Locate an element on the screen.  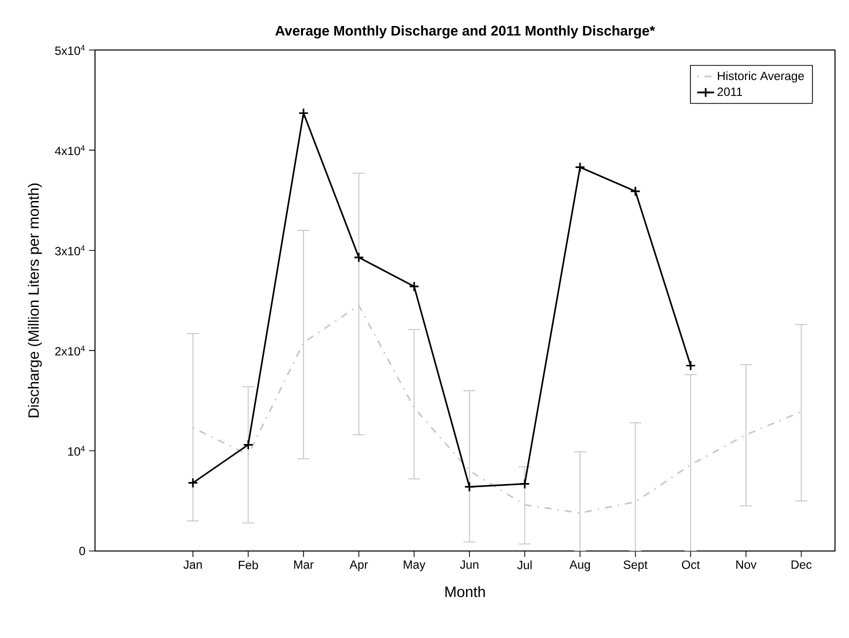
y-tick-label: 0 is located at coordinates (82, 551).